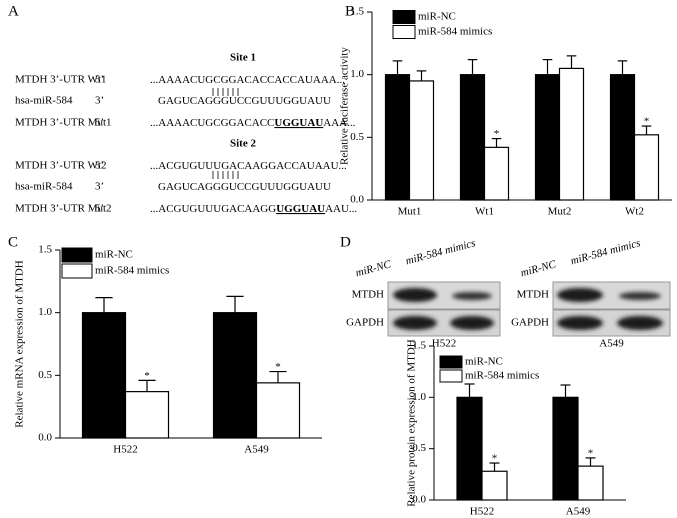 The height and width of the screenshot is (518, 677). Describe the element at coordinates (350, 11) in the screenshot. I see `panel-label: B` at that location.